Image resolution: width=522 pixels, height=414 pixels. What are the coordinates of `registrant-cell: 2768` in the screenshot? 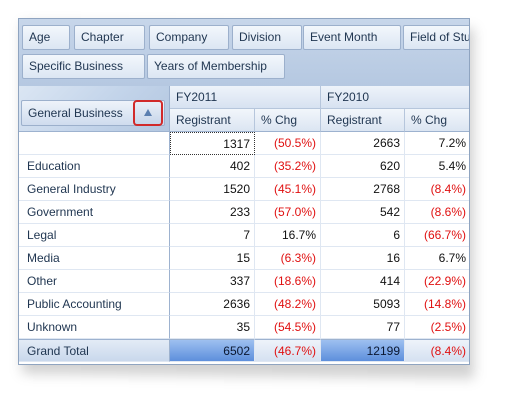 It's located at (363, 189).